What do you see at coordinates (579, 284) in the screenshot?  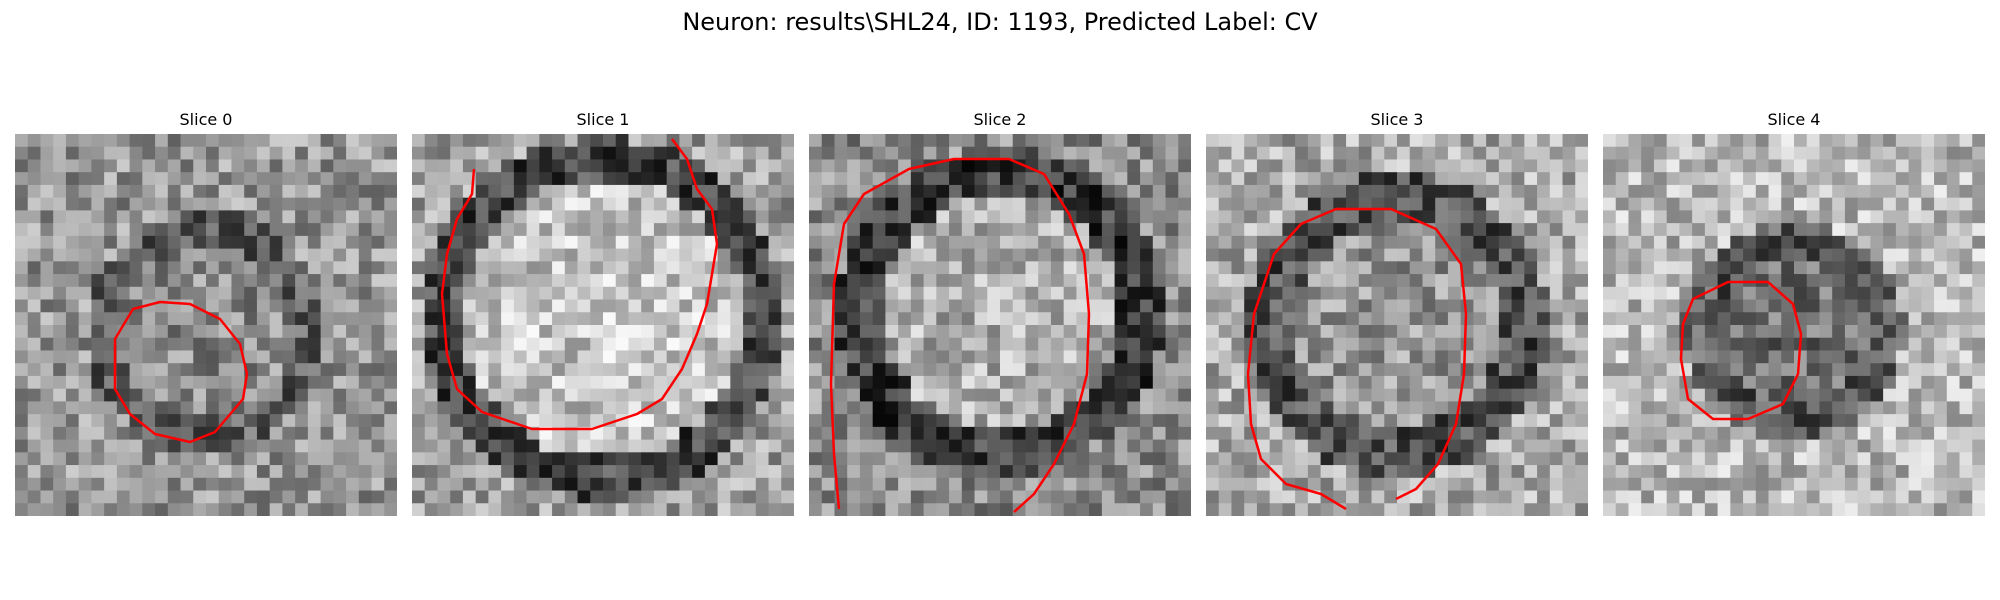 I see `slice-1-contour` at bounding box center [579, 284].